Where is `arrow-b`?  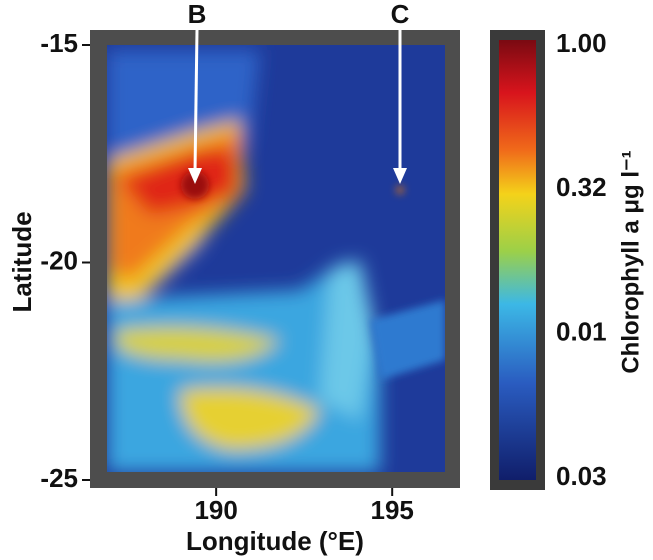
arrow-b is located at coordinates (196, 101).